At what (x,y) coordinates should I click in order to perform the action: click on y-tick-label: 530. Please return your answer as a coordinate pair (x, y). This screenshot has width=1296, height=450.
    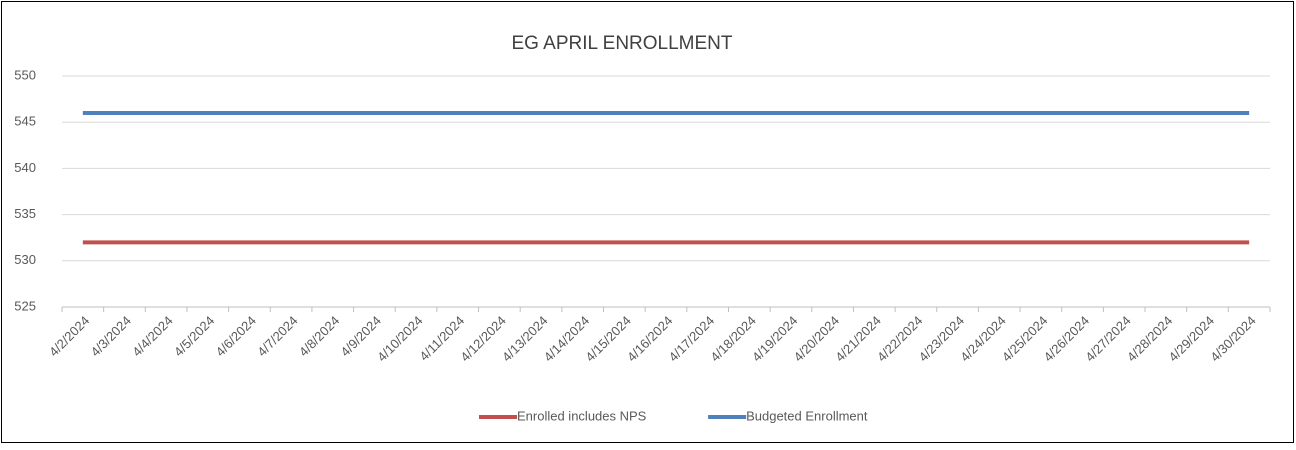
    Looking at the image, I should click on (25, 259).